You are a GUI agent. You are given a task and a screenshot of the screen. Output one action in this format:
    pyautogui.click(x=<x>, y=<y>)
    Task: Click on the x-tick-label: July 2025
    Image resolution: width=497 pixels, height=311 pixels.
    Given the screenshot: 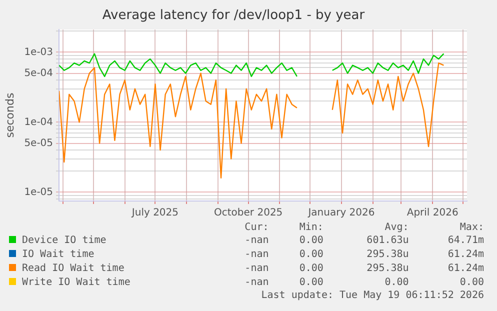 What is the action you would take?
    pyautogui.click(x=154, y=213)
    